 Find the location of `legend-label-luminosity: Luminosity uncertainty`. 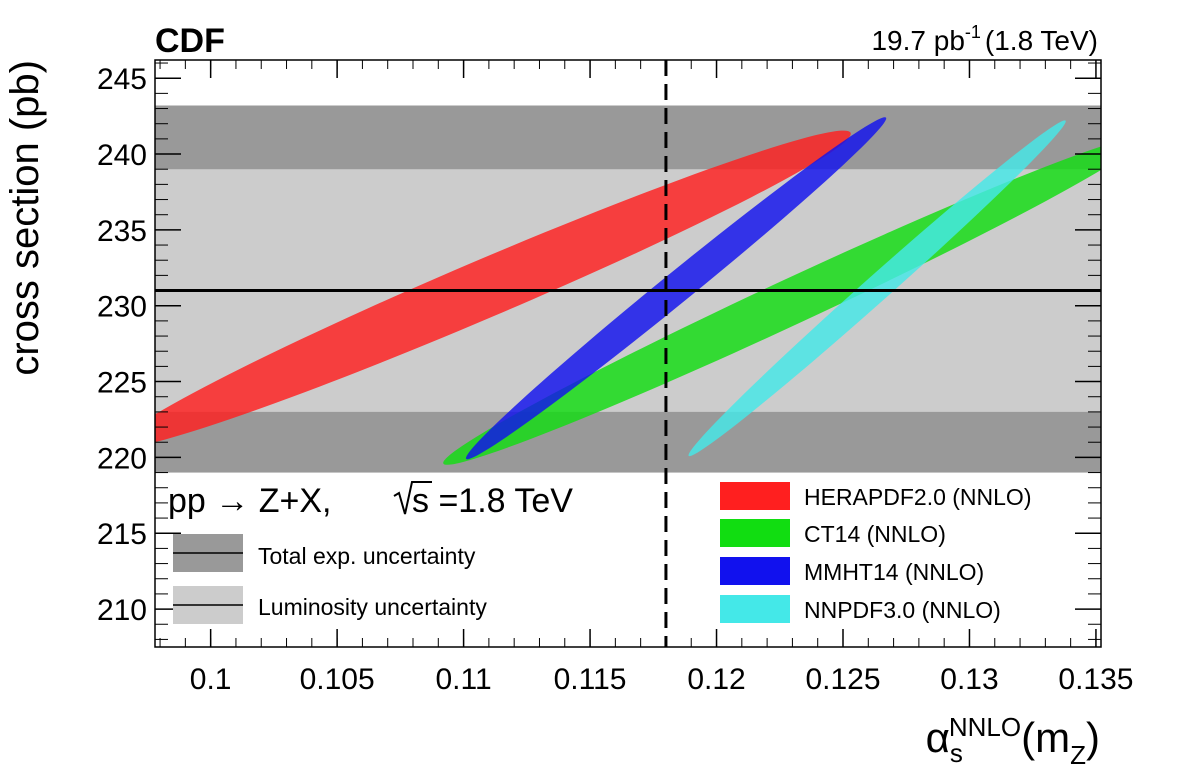

legend-label-luminosity: Luminosity uncertainty is located at coordinates (372, 607).